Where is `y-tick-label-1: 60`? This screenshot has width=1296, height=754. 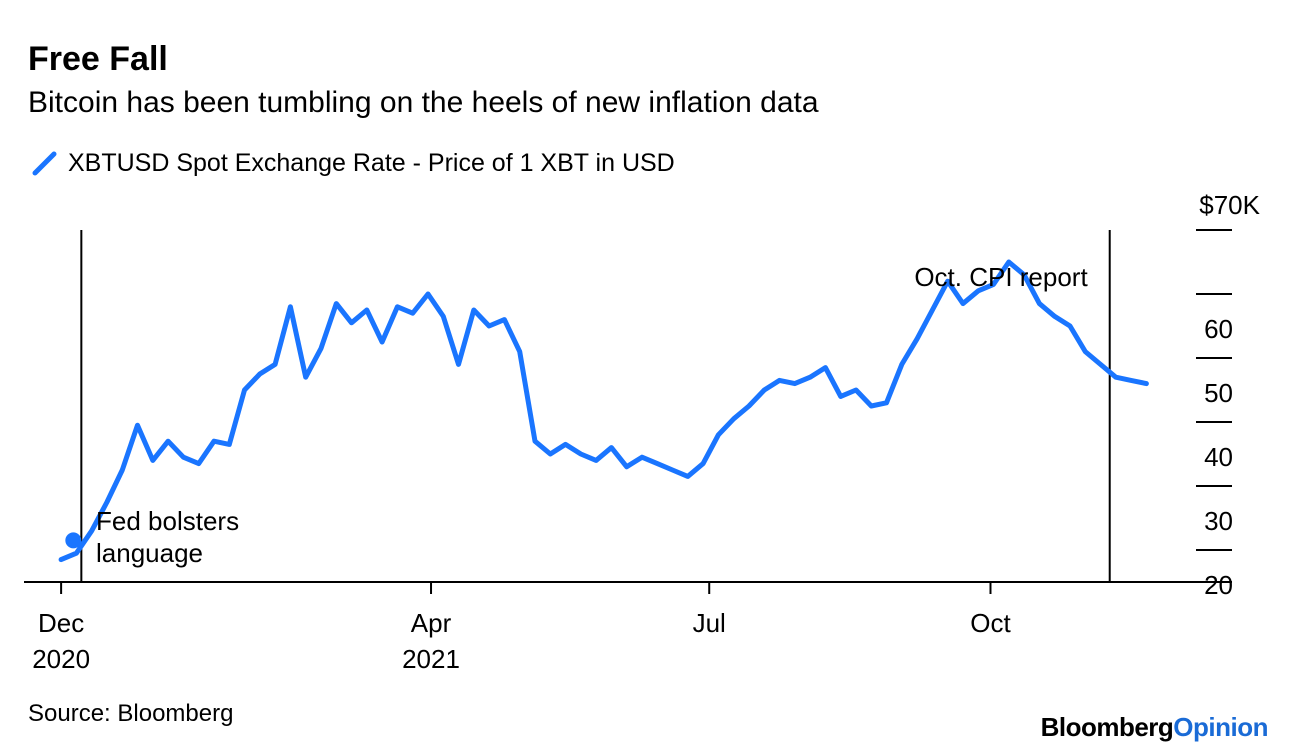
y-tick-label-1: 60 is located at coordinates (1218, 329).